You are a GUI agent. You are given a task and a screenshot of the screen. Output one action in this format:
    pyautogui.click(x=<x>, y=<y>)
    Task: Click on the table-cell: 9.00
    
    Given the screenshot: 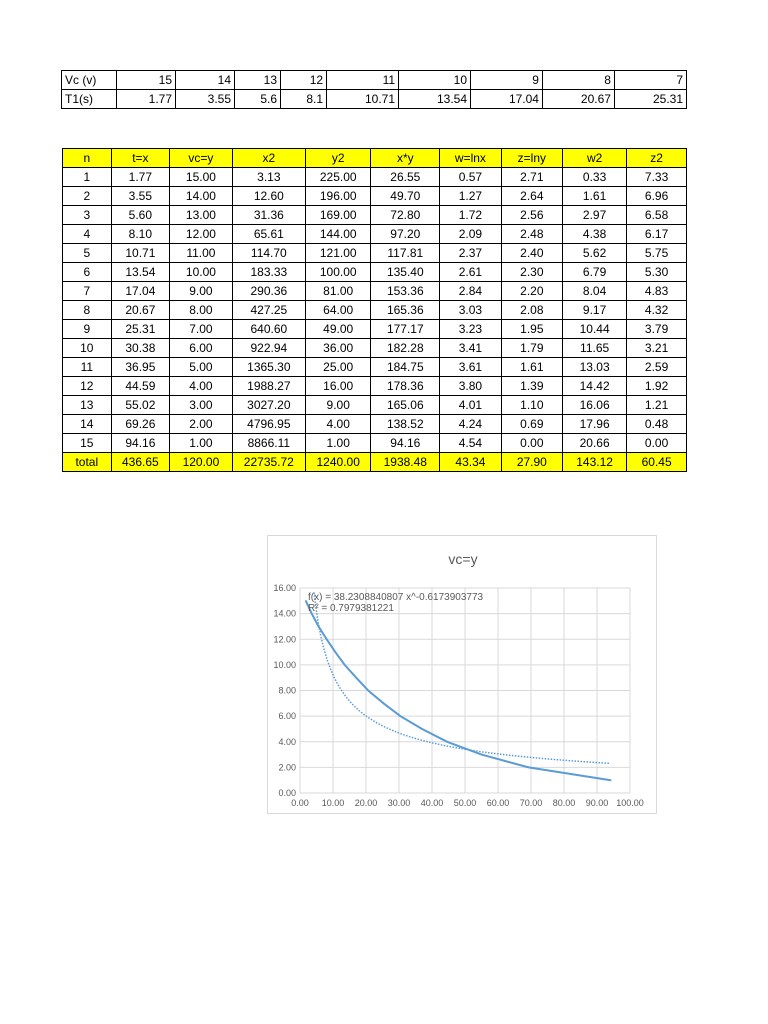 What is the action you would take?
    pyautogui.click(x=201, y=291)
    